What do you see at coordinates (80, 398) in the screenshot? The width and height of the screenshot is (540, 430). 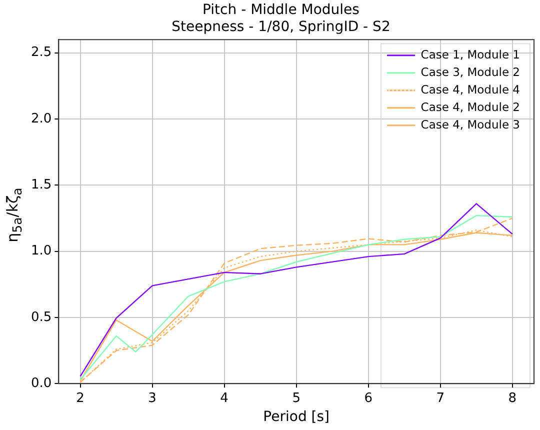 I see `x-tick-label: 2` at bounding box center [80, 398].